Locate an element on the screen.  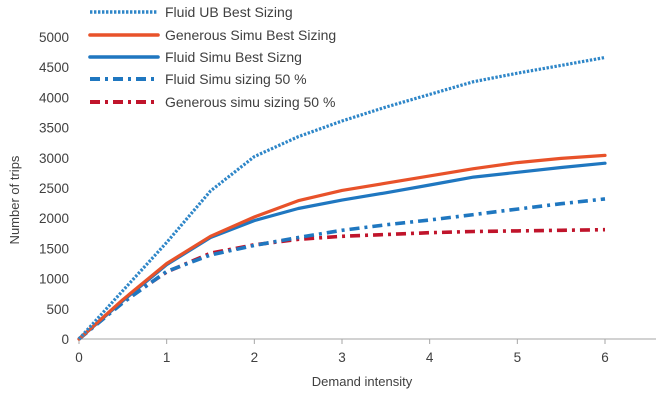
x-tick-label: 2 is located at coordinates (255, 357).